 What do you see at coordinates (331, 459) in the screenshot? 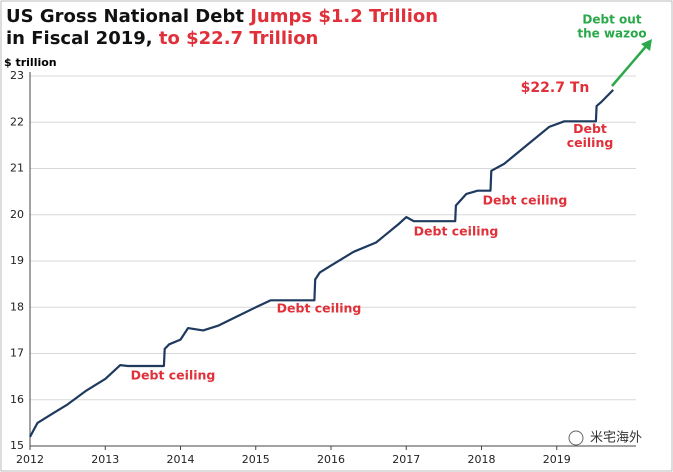
I see `x-tick-label: 2016` at bounding box center [331, 459].